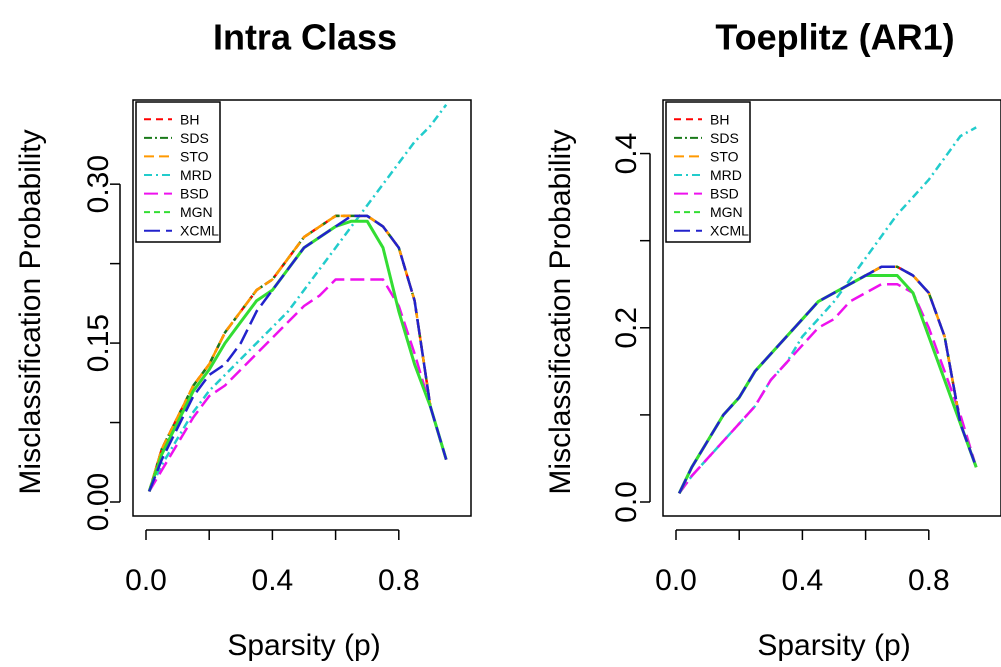  Describe the element at coordinates (626, 328) in the screenshot. I see `y-tick-label: 0.2` at that location.